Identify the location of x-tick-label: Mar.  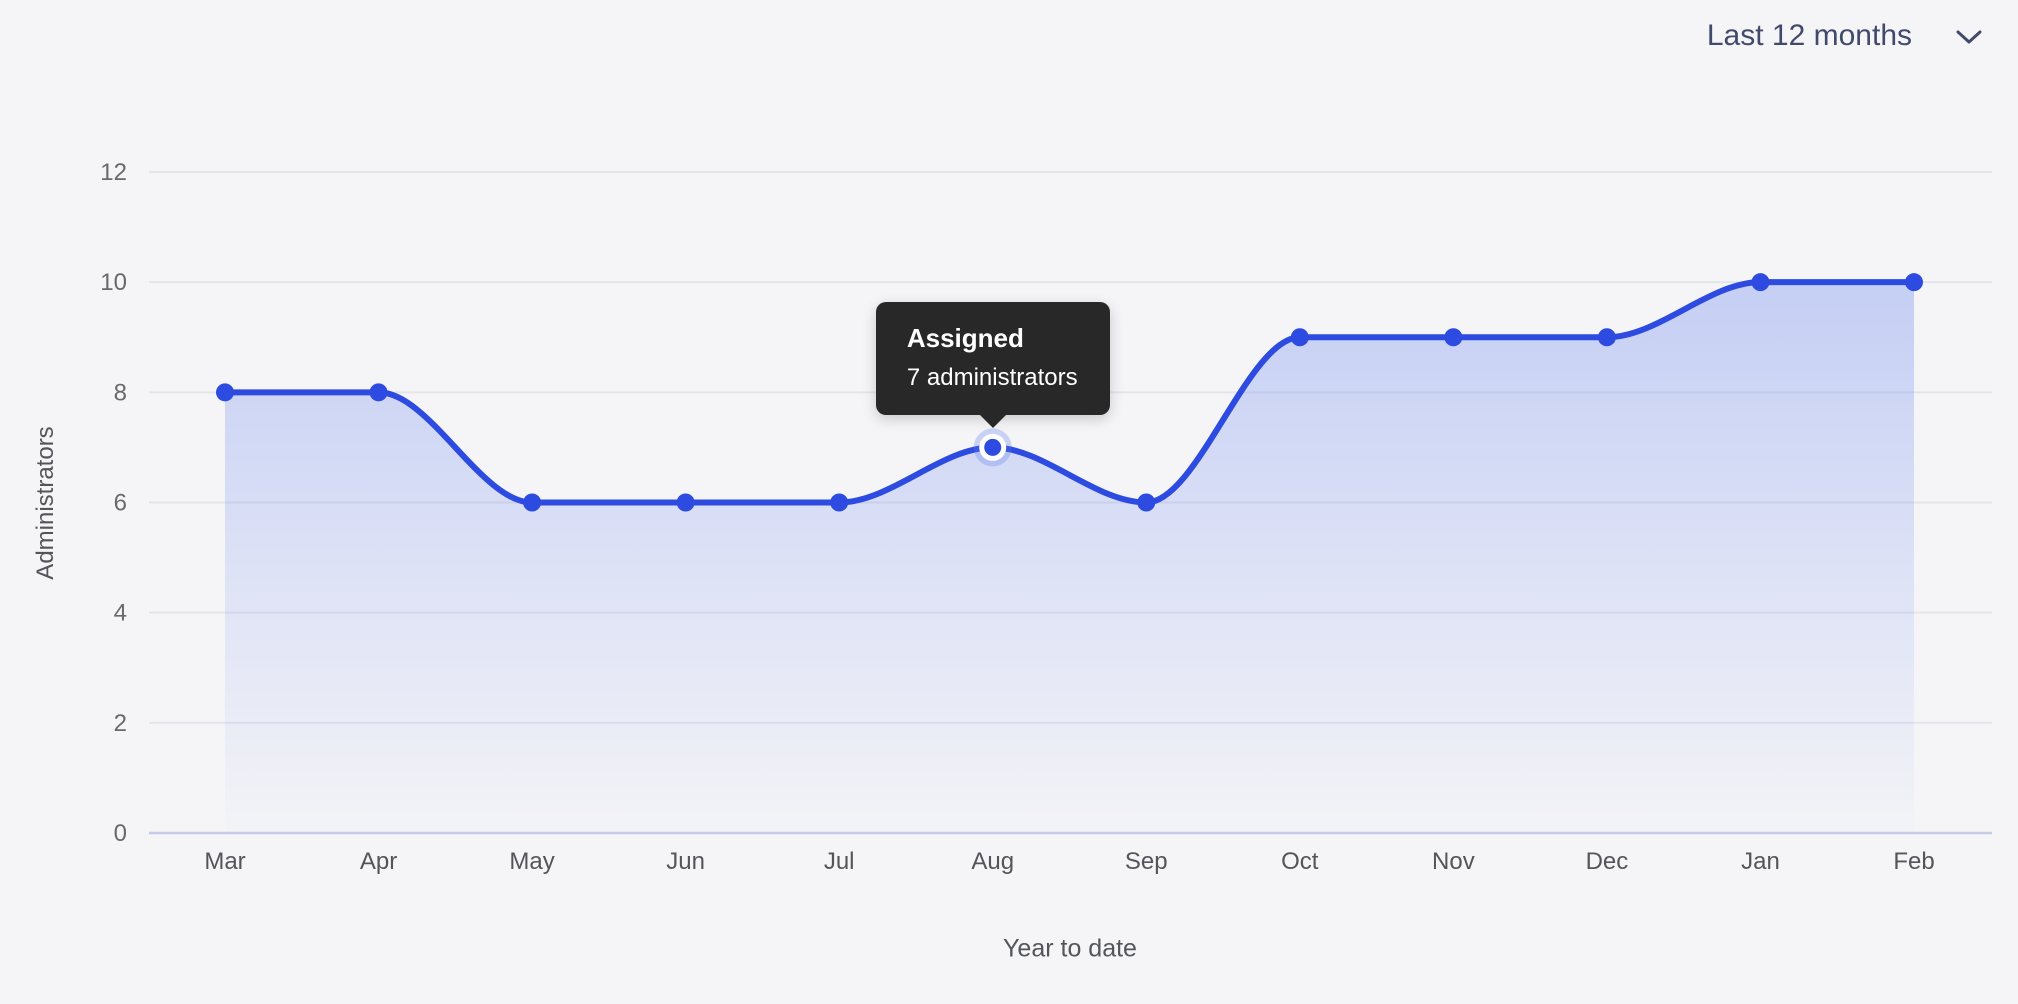
(224, 861).